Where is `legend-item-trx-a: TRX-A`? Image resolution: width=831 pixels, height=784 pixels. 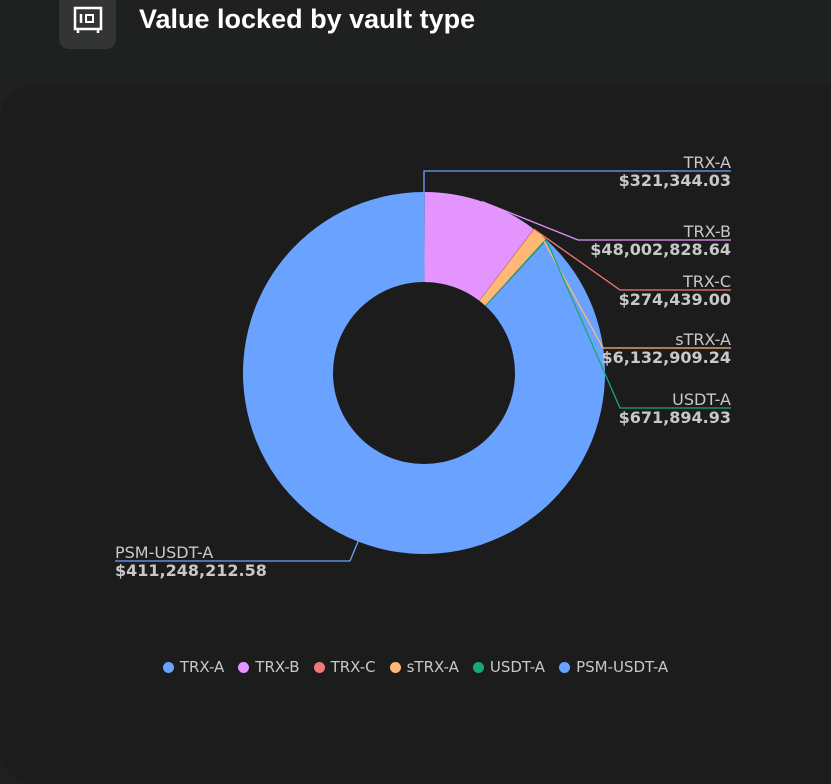 legend-item-trx-a: TRX-A is located at coordinates (193, 667).